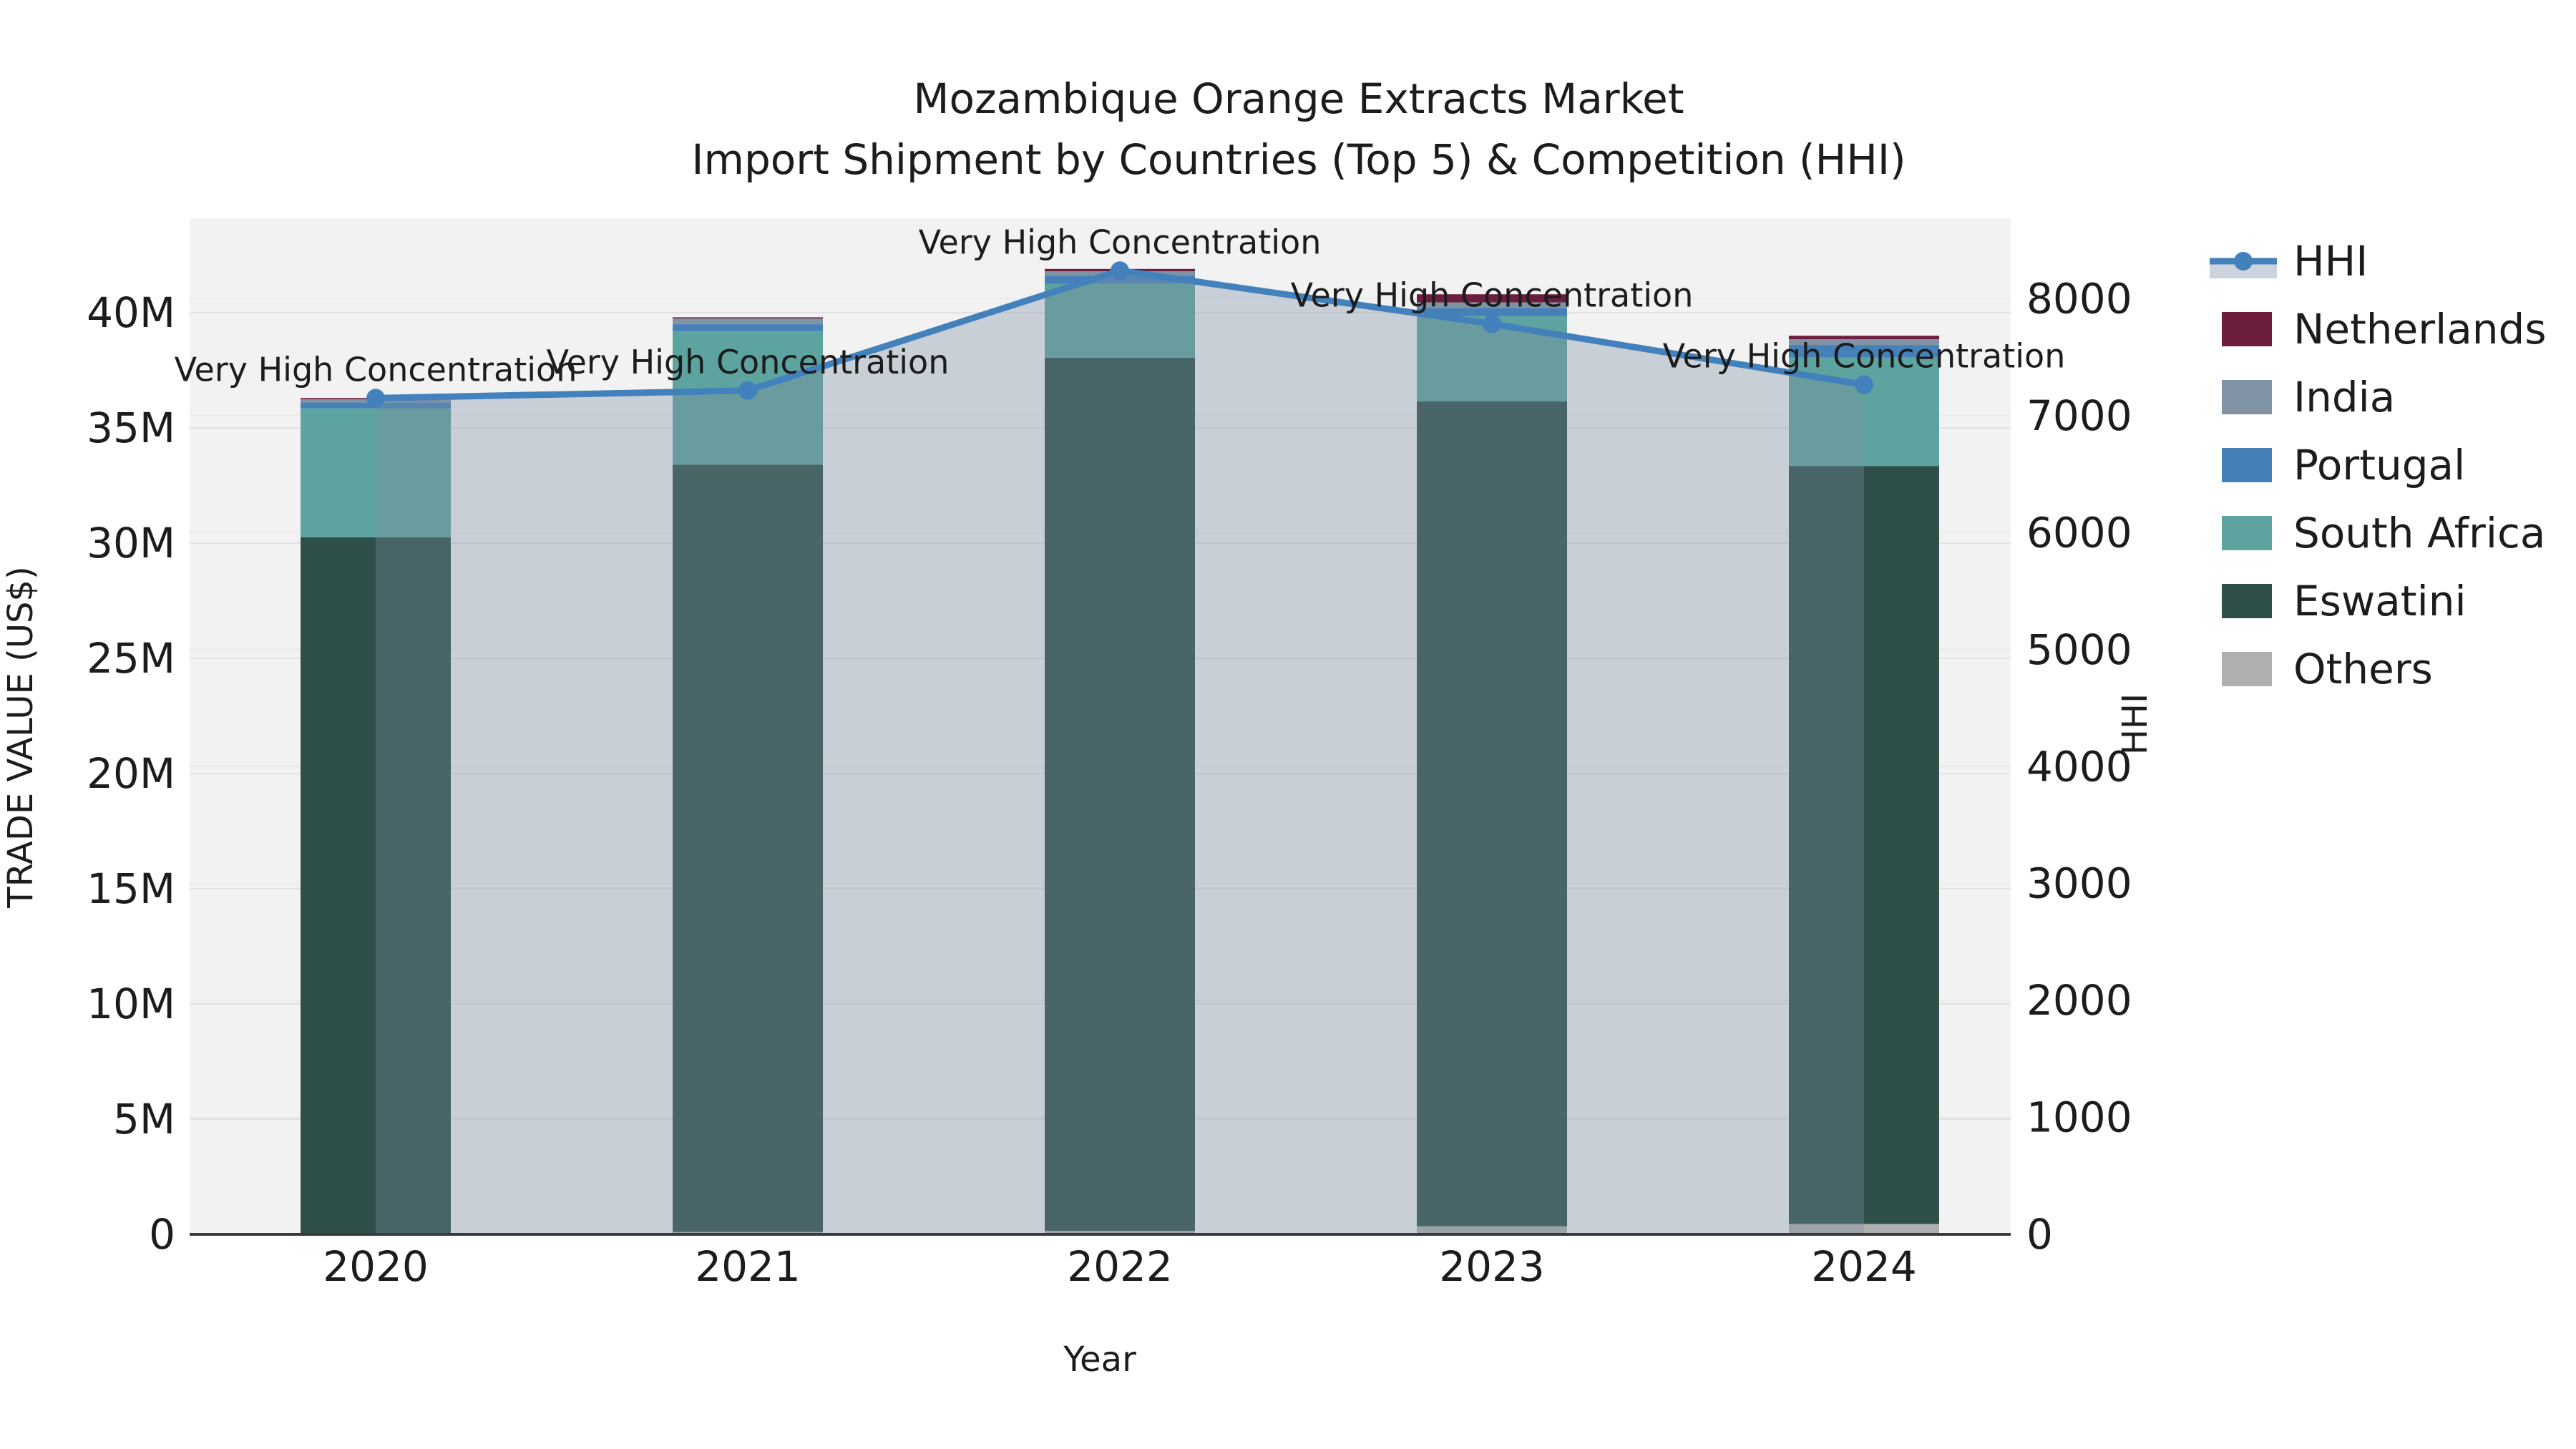 This screenshot has height=1449, width=2576. Describe the element at coordinates (2243, 261) in the screenshot. I see `legend-hhi-marker` at that location.